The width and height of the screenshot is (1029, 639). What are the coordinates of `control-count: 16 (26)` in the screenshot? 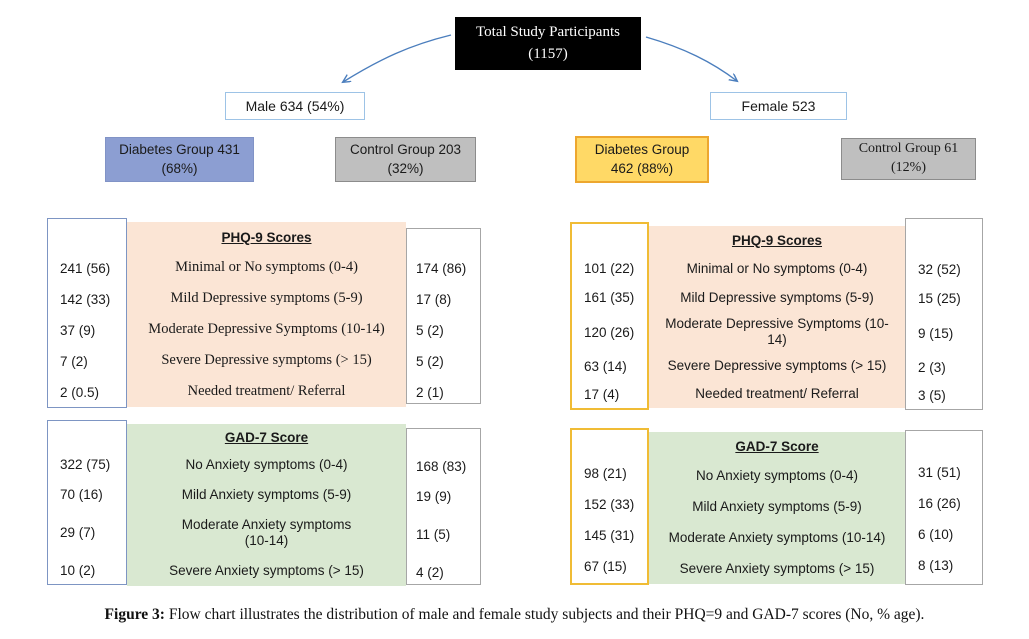 It's located at (939, 503).